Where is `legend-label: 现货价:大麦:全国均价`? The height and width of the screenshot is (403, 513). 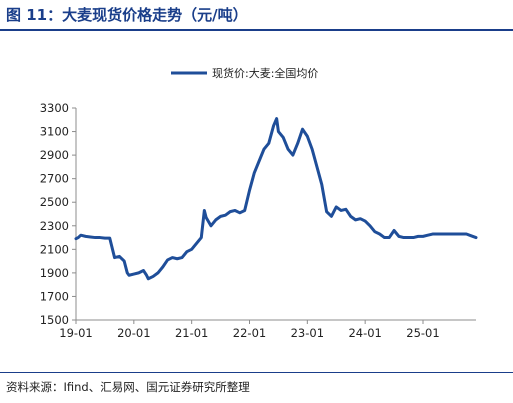
legend-label: 现货价:大麦:全国均价 is located at coordinates (265, 73).